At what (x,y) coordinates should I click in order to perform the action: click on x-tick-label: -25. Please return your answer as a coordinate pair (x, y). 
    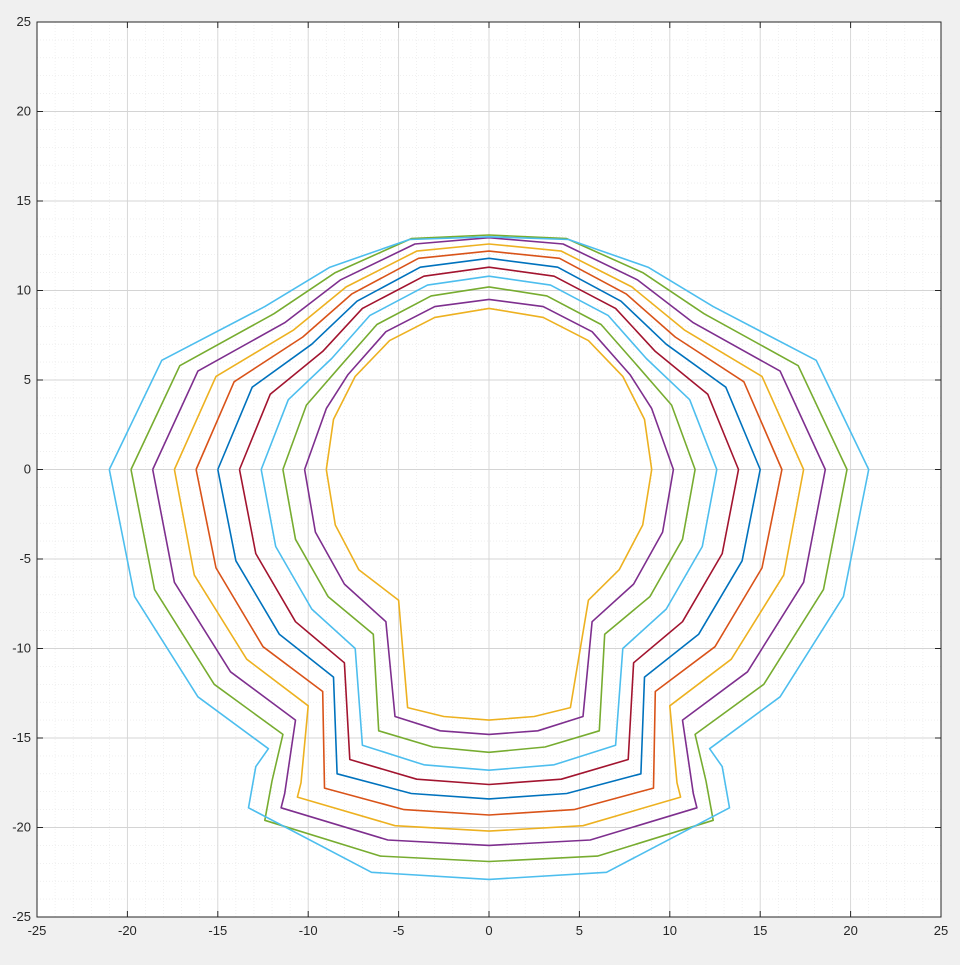
    Looking at the image, I should click on (37, 930).